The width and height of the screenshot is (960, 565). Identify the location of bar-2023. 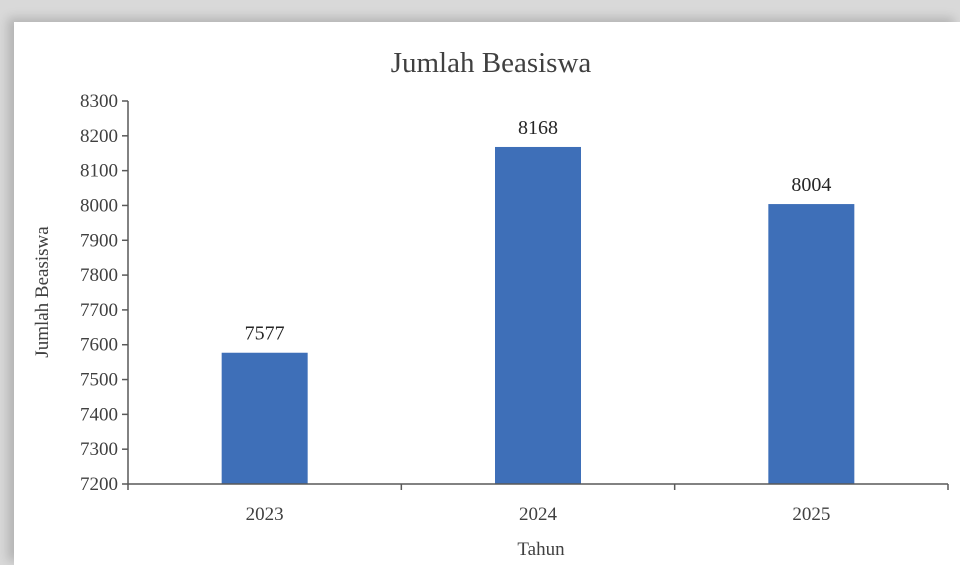
(264, 418).